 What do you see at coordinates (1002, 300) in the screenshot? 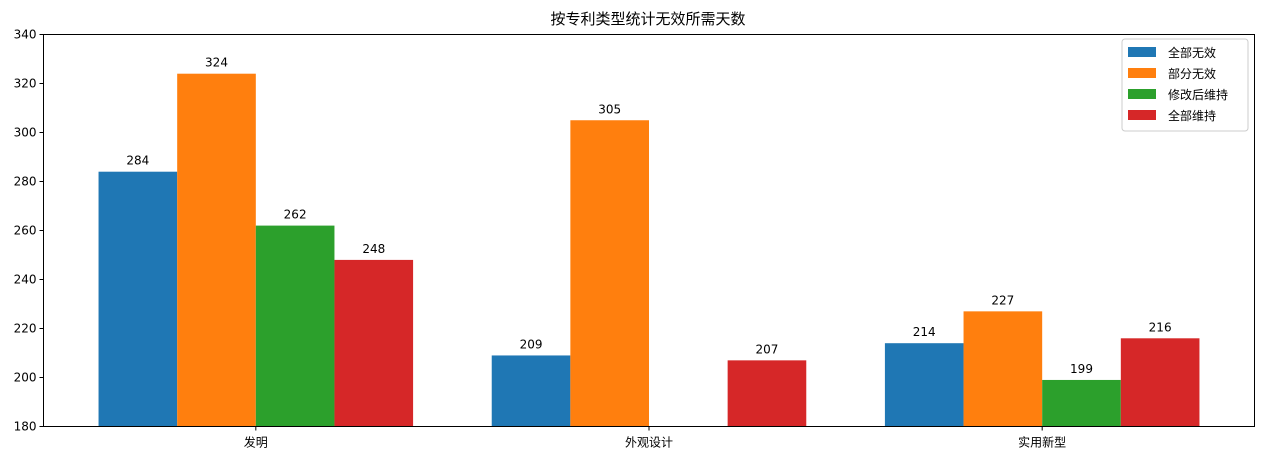
I see `data-label: 227` at bounding box center [1002, 300].